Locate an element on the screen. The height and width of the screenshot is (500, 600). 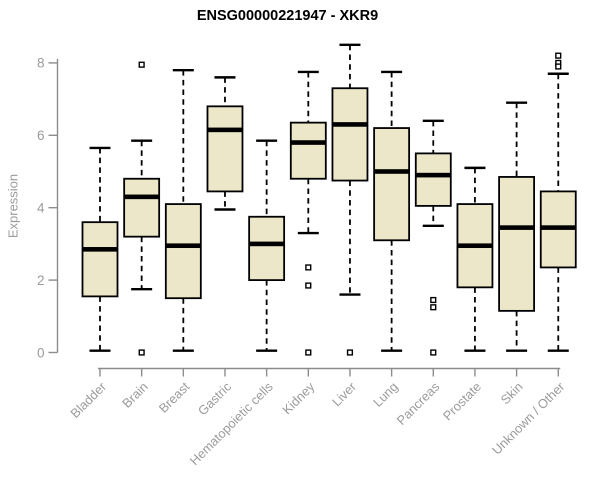
y-tick-label: 4 is located at coordinates (41, 208).